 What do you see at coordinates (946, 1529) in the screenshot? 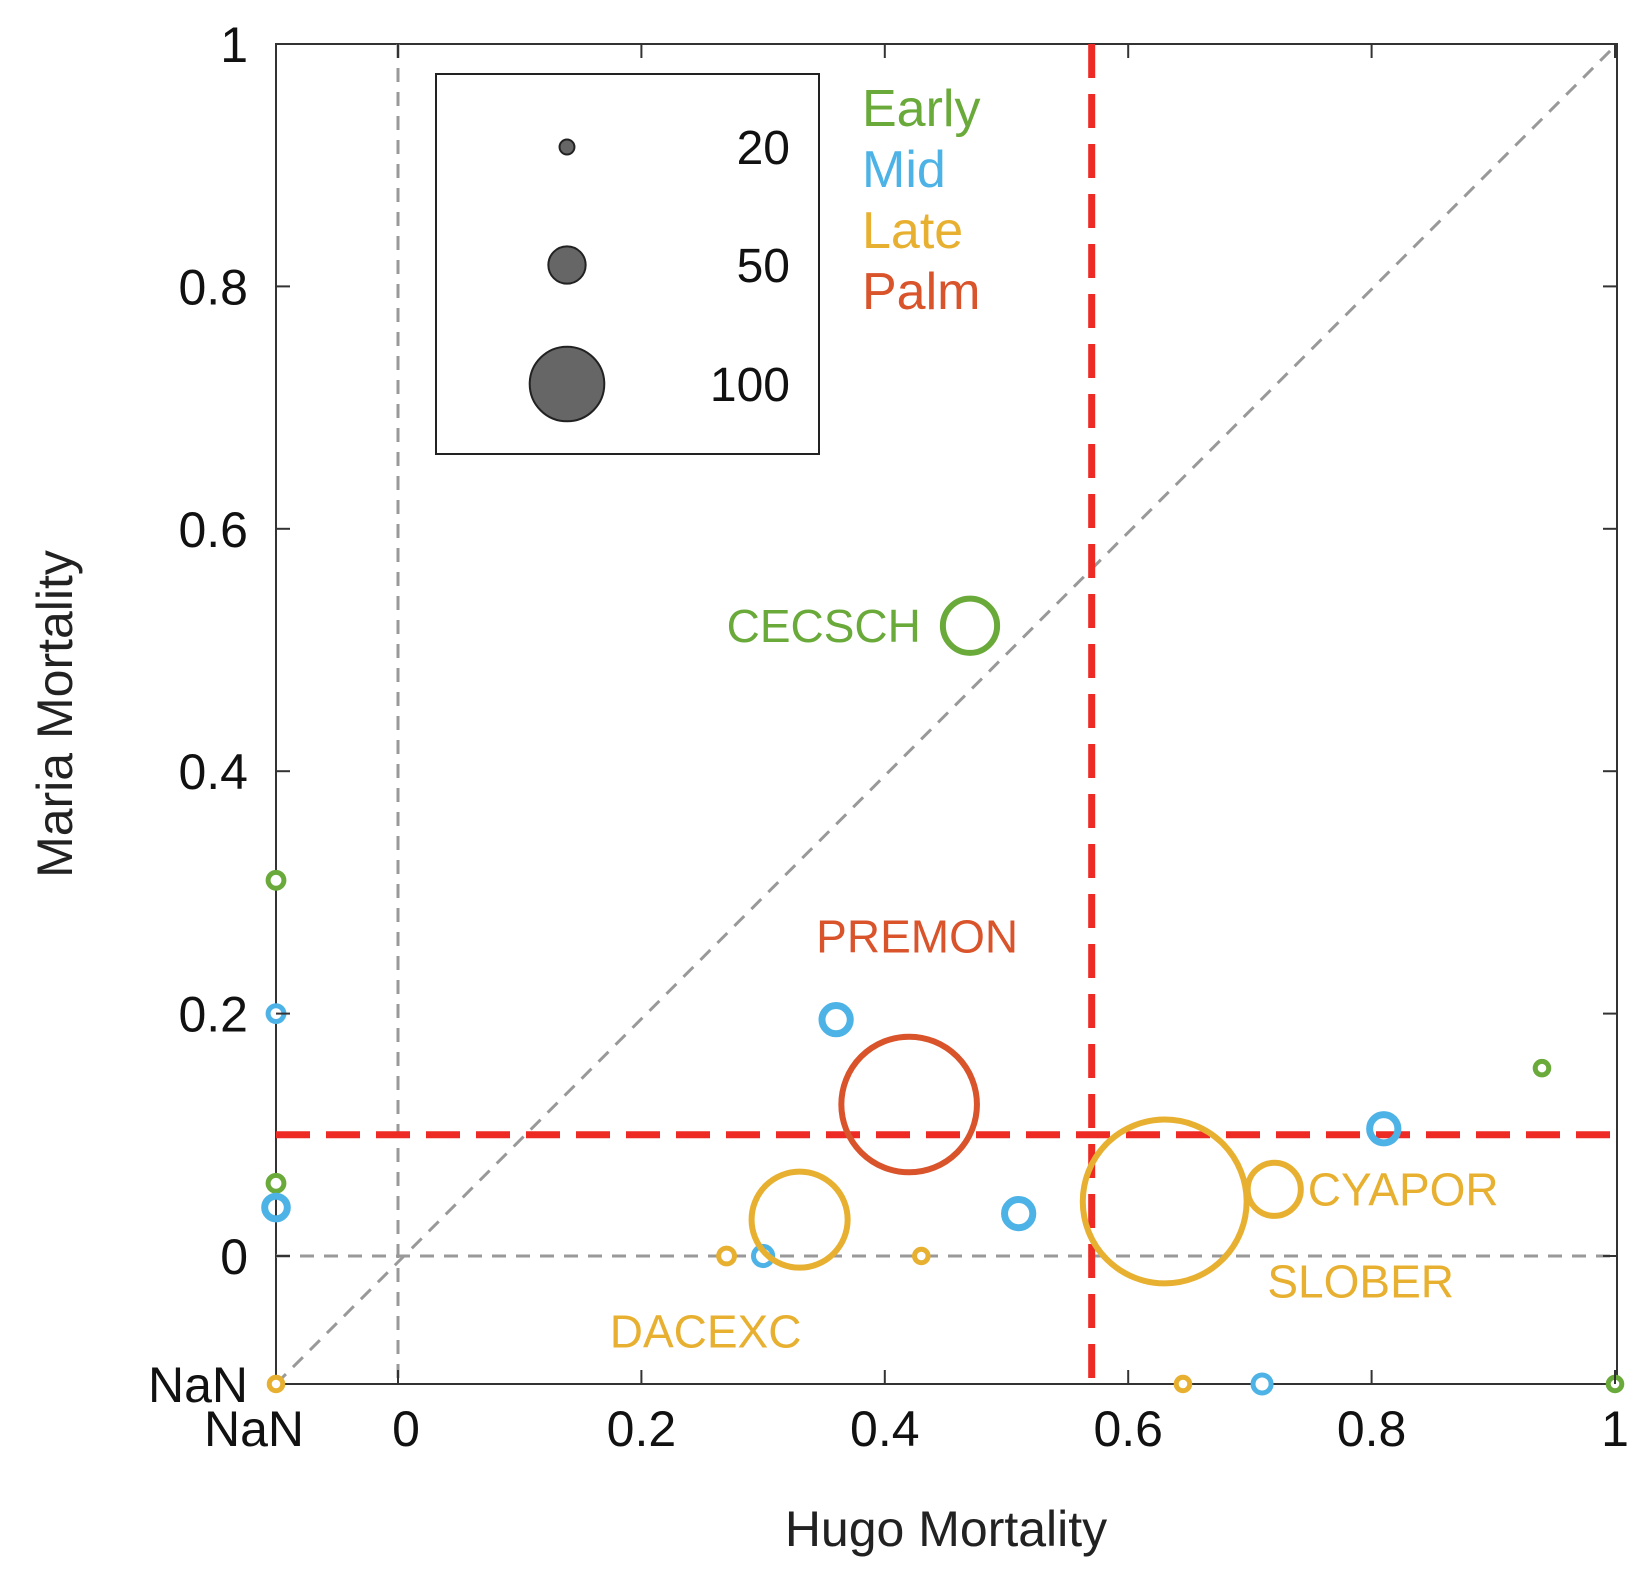
I see `x-axis-label: Hugo Mortality` at bounding box center [946, 1529].